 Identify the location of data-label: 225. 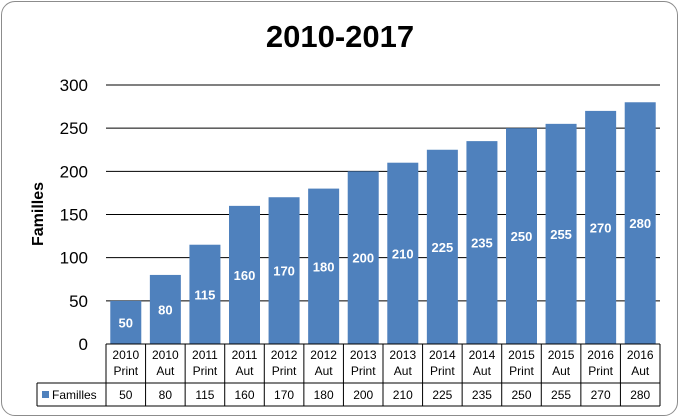
(443, 247).